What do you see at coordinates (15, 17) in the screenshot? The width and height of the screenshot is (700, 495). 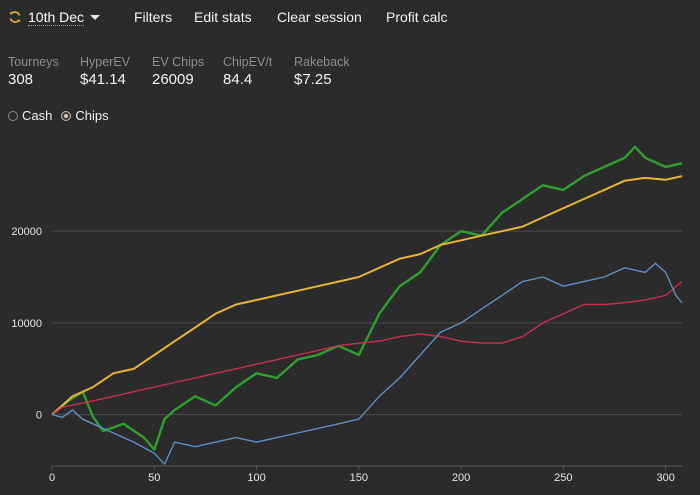 I see `refresh-icon` at bounding box center [15, 17].